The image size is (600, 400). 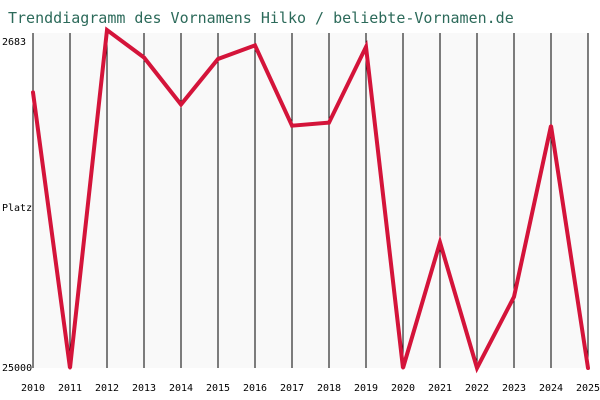 What do you see at coordinates (255, 388) in the screenshot?
I see `x-tick-2016: 2016` at bounding box center [255, 388].